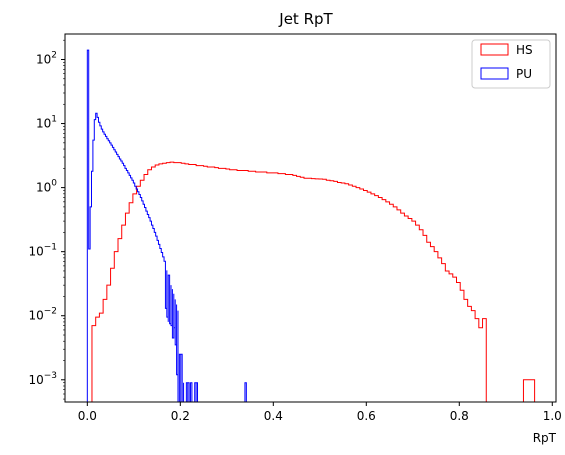 This screenshot has width=565, height=455. What do you see at coordinates (46, 123) in the screenshot?
I see `y-tick-label: 10¹` at bounding box center [46, 123].